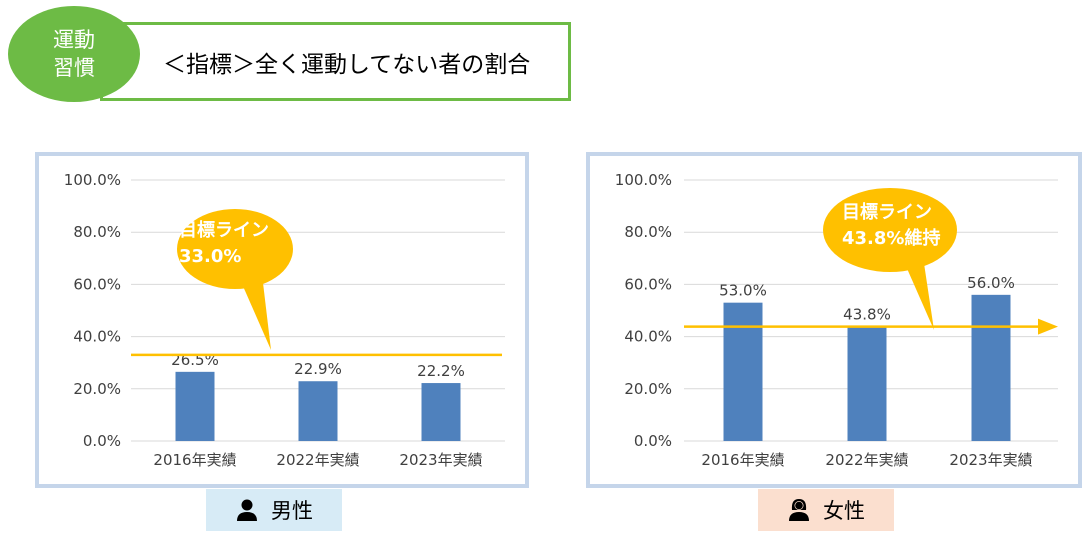  I want to click on male-category-label: 2023年実績, so click(440, 460).